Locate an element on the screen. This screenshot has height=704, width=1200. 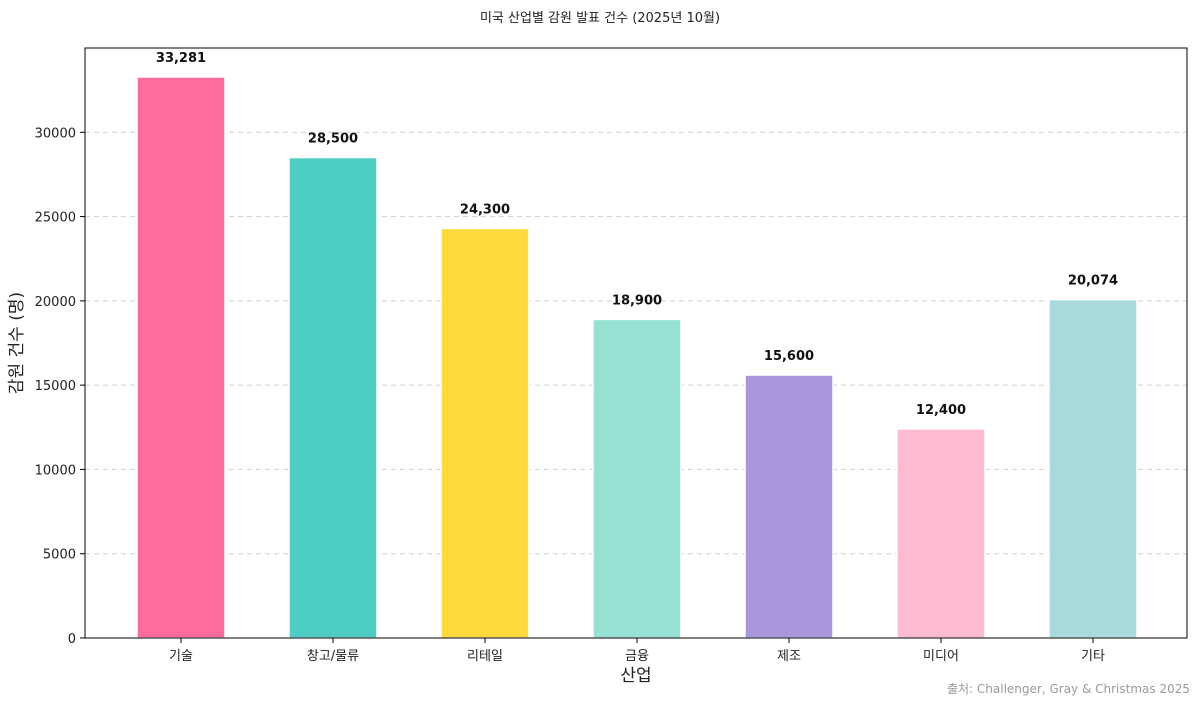
y-axis-title: 감원 건수 (명) is located at coordinates (17, 343).